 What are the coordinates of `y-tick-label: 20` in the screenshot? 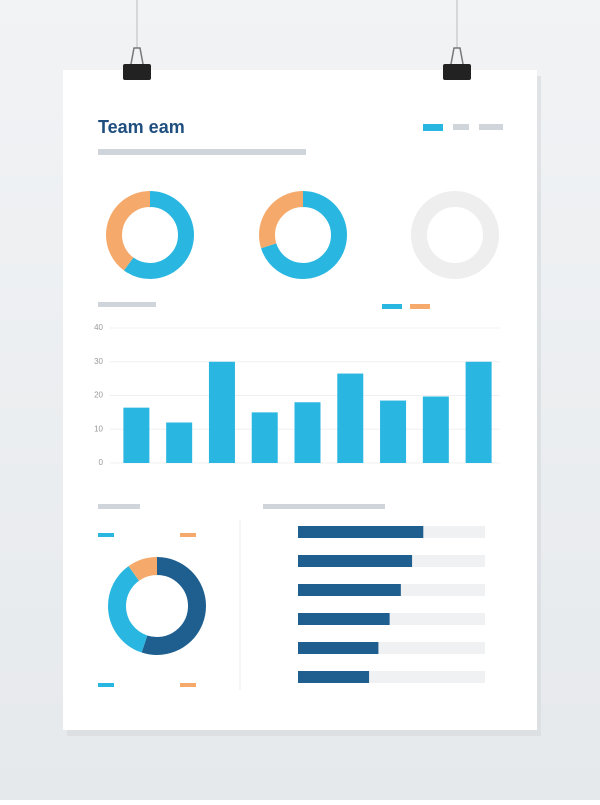 It's located at (98, 395).